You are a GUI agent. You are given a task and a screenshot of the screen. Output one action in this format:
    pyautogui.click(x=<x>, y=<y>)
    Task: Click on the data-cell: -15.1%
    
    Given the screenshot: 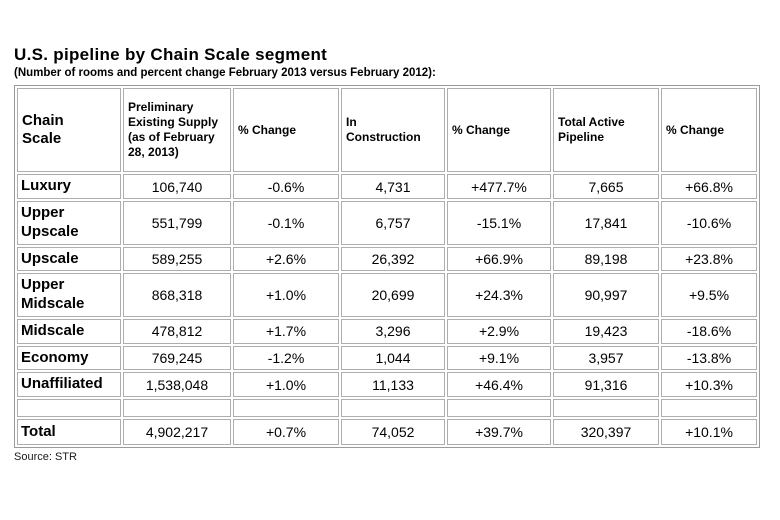 What is the action you would take?
    pyautogui.click(x=499, y=223)
    